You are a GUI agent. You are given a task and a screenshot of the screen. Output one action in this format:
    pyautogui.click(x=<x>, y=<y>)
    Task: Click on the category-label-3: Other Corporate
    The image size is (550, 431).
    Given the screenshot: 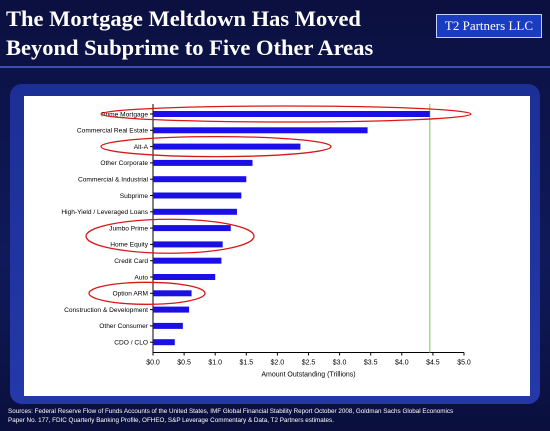 What is the action you would take?
    pyautogui.click(x=124, y=163)
    